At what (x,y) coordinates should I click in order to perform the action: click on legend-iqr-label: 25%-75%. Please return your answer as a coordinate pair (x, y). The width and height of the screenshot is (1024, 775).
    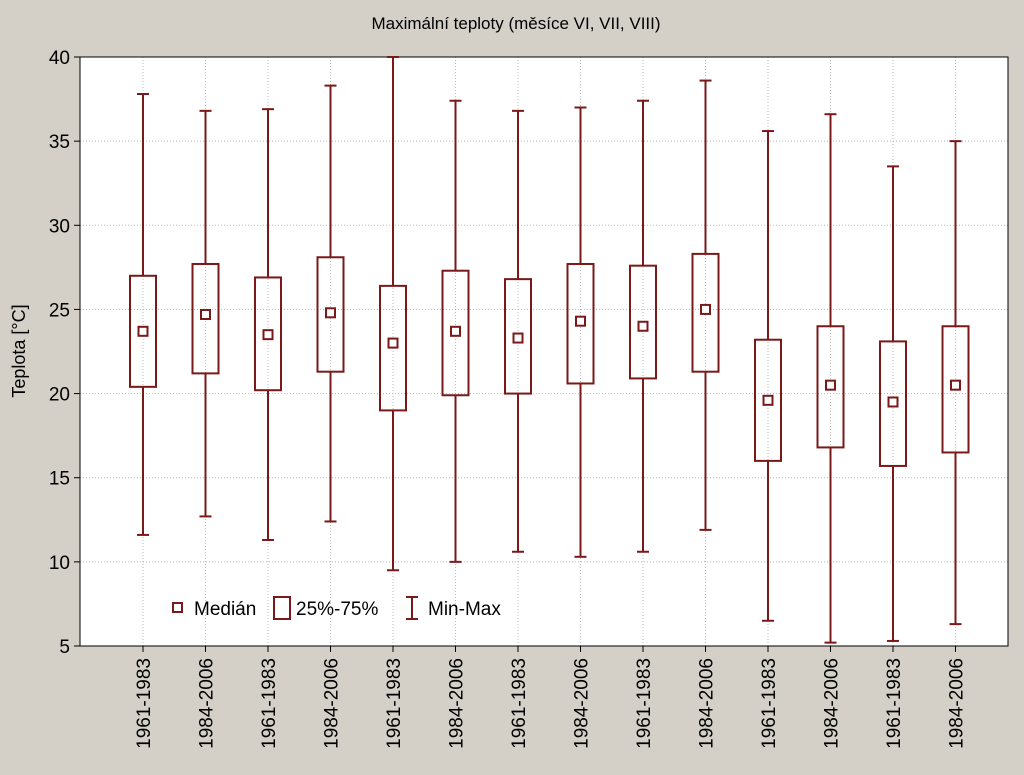
    Looking at the image, I should click on (337, 609).